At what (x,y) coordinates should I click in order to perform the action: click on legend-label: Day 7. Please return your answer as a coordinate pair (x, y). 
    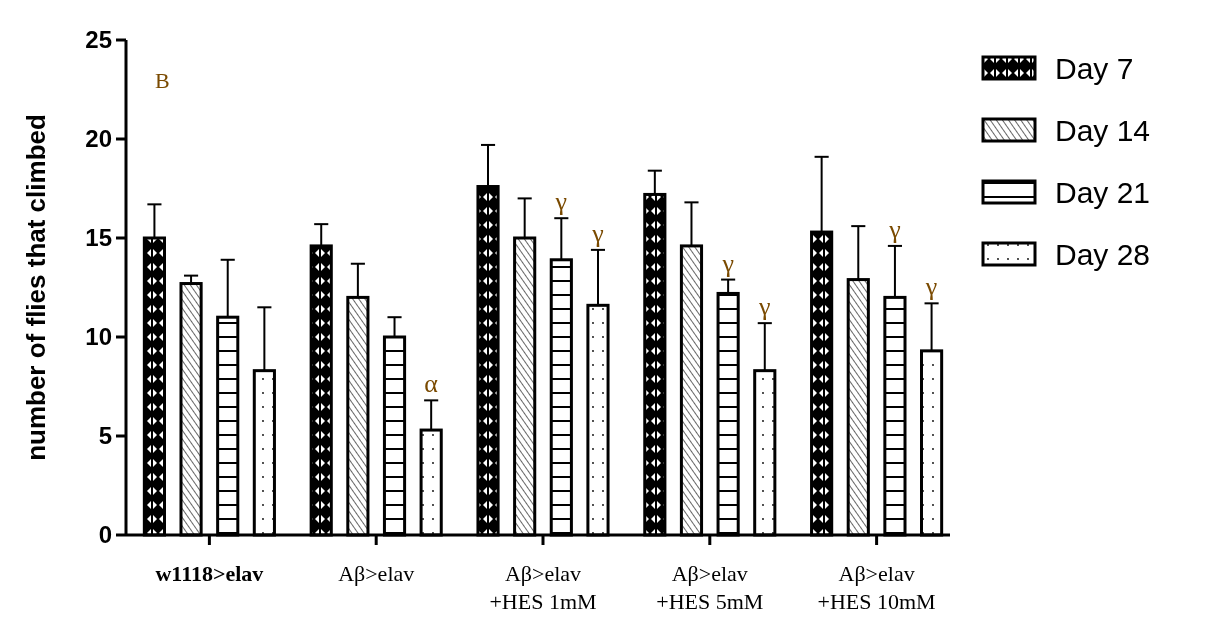
    Looking at the image, I should click on (1094, 68).